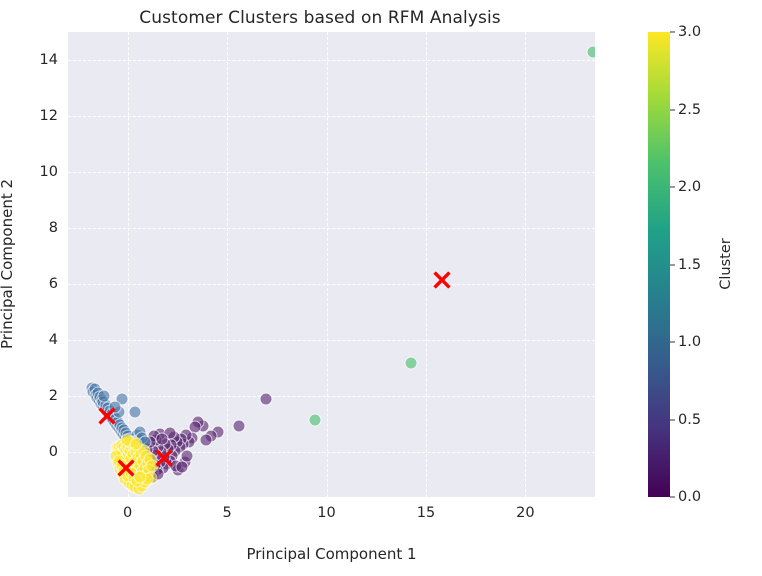 Image resolution: width=762 pixels, height=576 pixels. Describe the element at coordinates (53, 340) in the screenshot. I see `y-tick-label: 4` at that location.